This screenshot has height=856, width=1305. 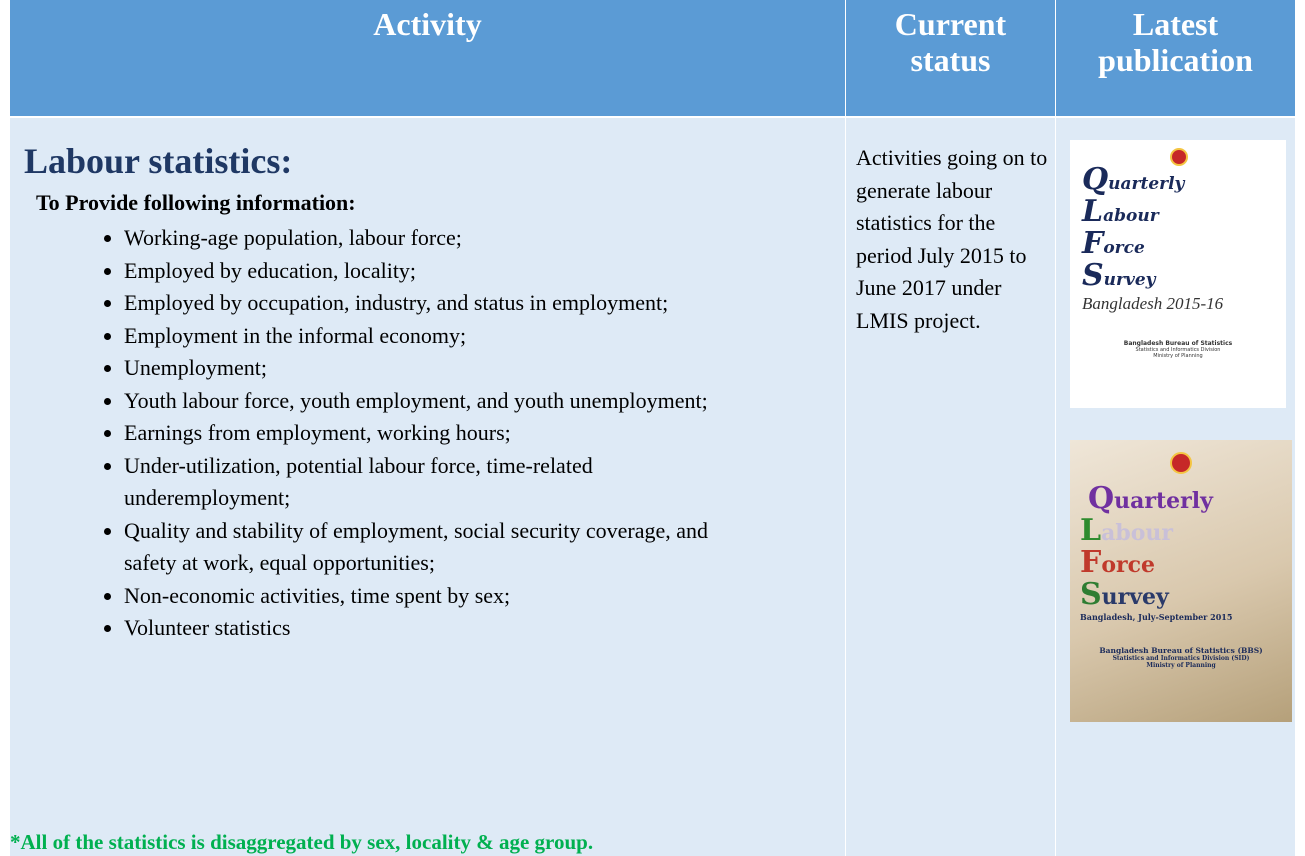 I want to click on list-item: Unemployment;, so click(x=424, y=368).